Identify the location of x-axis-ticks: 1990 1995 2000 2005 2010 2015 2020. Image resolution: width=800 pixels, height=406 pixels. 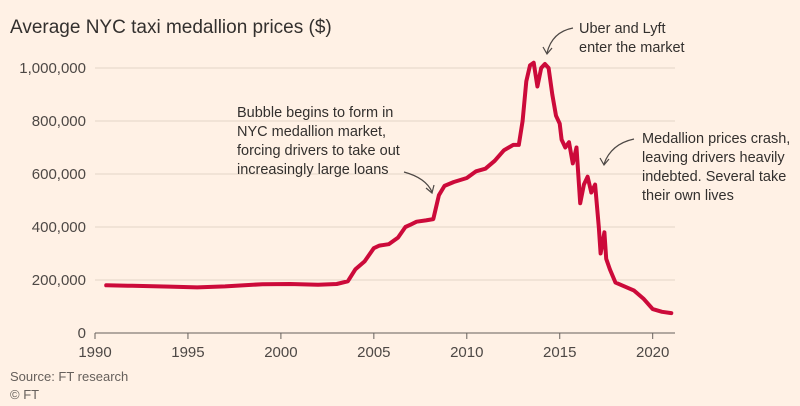
(373, 347).